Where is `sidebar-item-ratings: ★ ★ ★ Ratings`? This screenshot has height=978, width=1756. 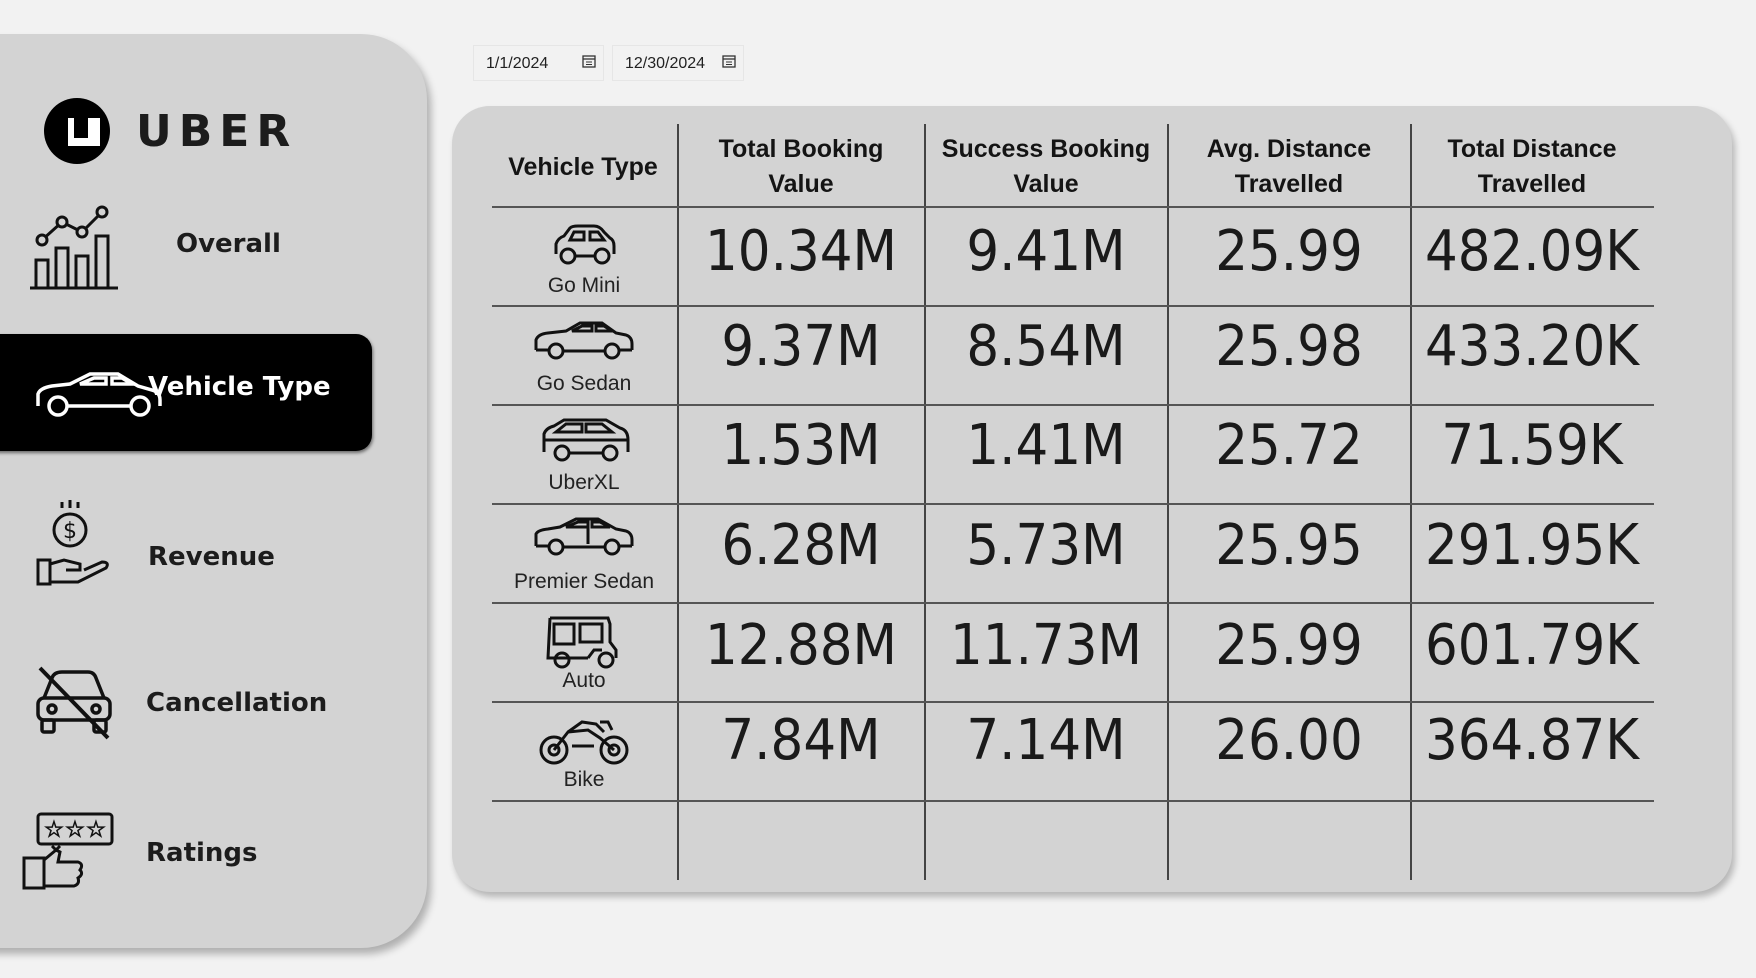 sidebar-item-ratings: ★ ★ ★ Ratings is located at coordinates (195, 864).